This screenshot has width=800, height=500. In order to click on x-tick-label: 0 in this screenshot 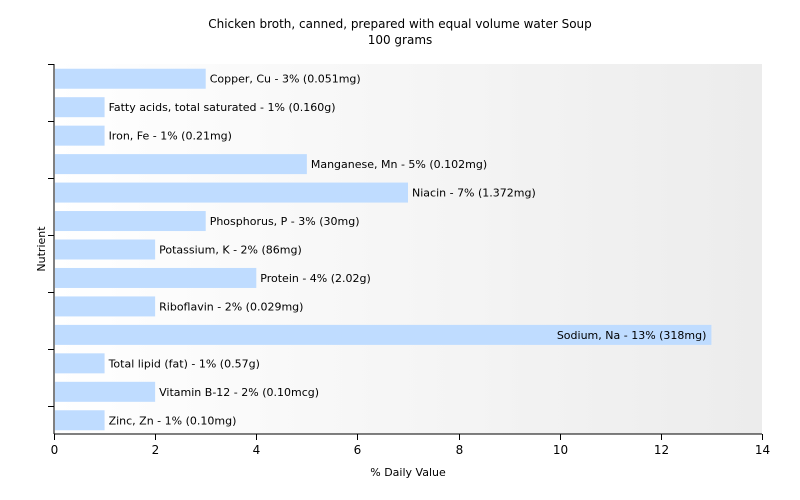, I will do `click(55, 450)`.